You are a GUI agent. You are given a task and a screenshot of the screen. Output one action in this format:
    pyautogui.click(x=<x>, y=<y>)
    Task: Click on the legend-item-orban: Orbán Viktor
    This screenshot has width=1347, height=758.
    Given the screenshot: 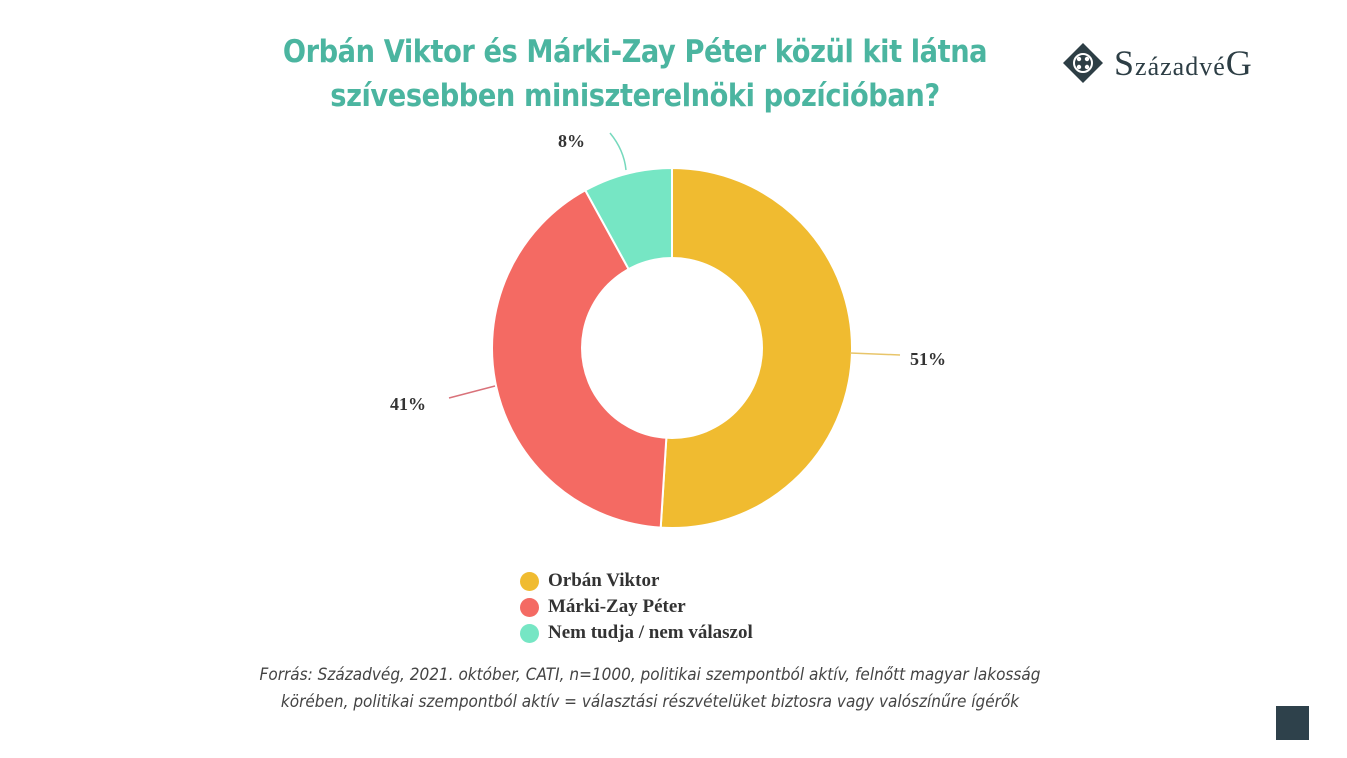 What is the action you would take?
    pyautogui.click(x=636, y=581)
    